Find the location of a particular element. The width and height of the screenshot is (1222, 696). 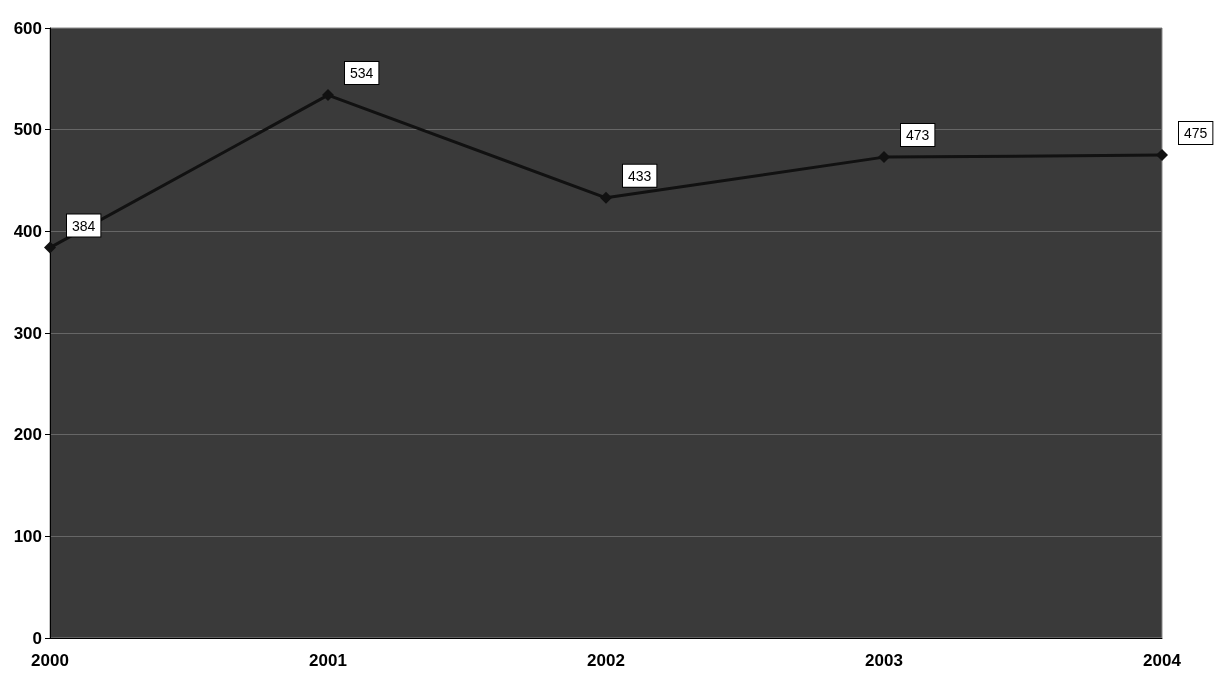

y-tick-label: 0 is located at coordinates (37, 638).